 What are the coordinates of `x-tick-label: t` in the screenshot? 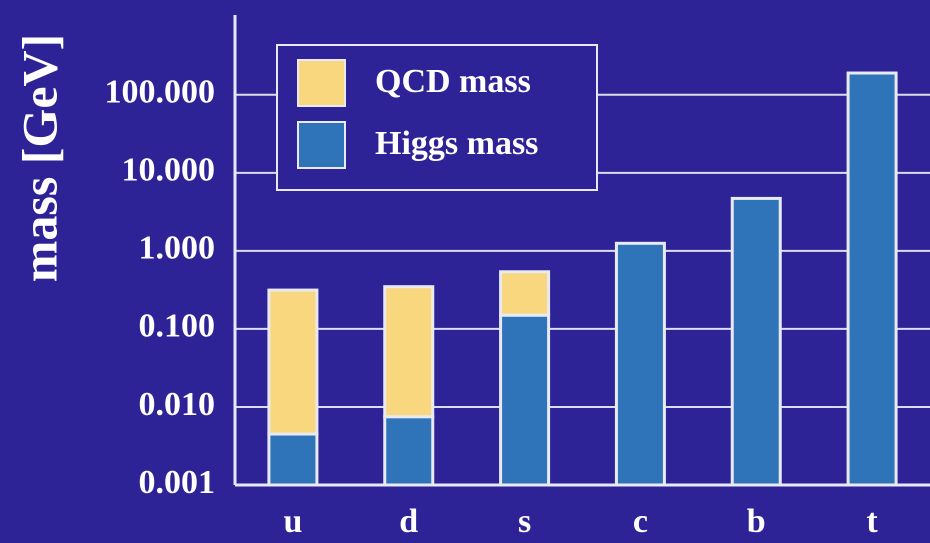 It's located at (872, 521).